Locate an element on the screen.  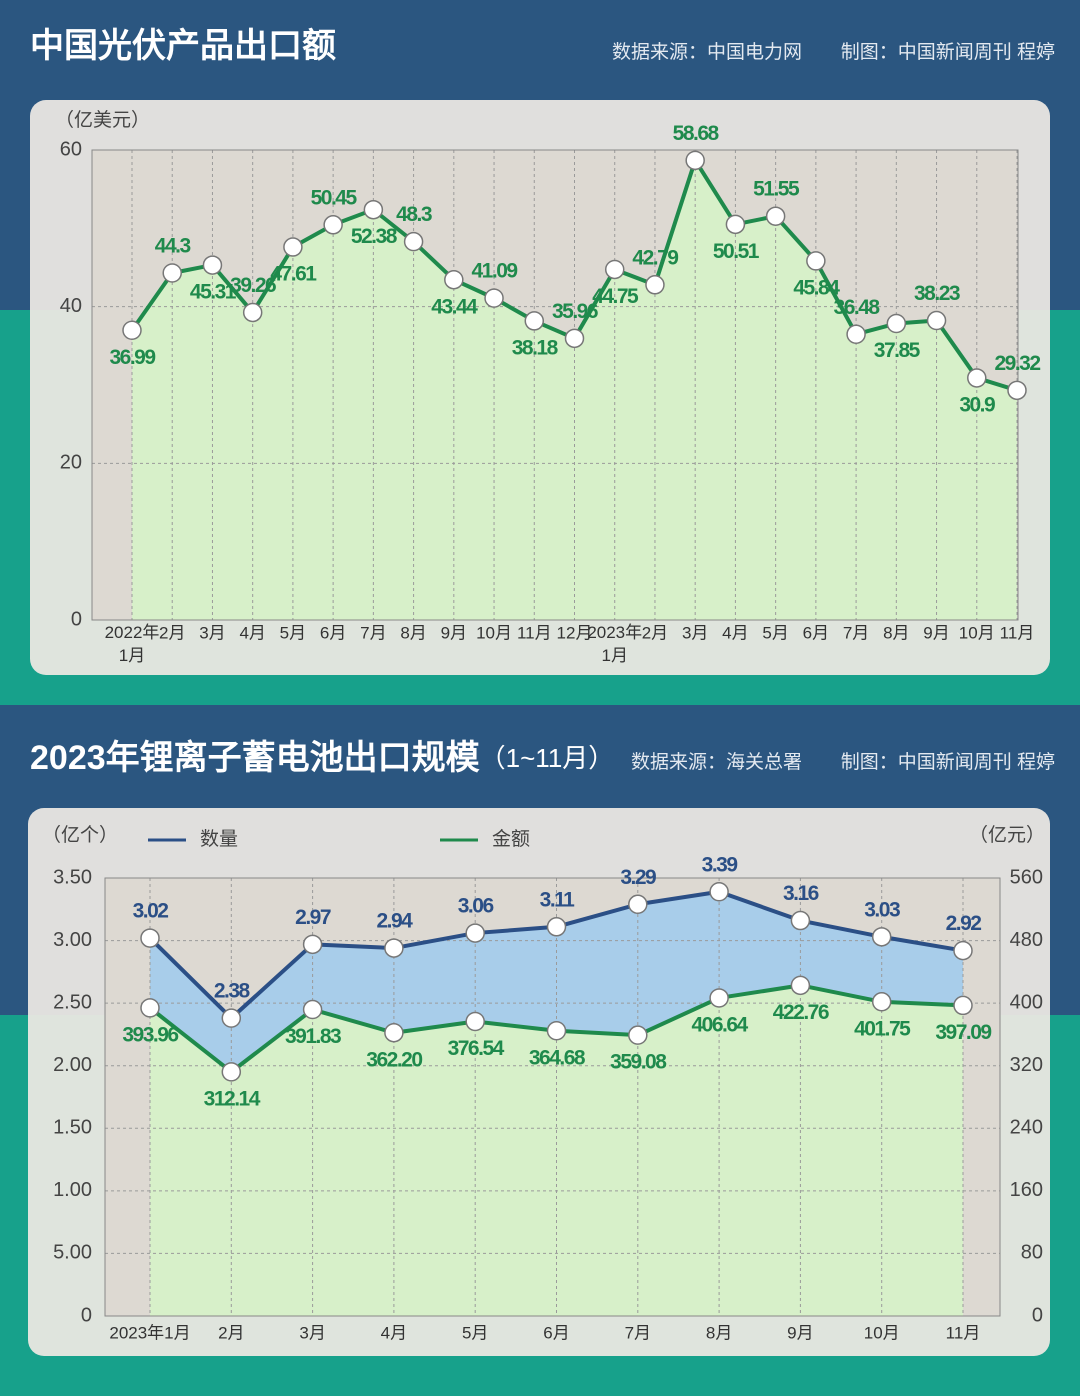
y-tick-label: 2.50 is located at coordinates (72, 1002).